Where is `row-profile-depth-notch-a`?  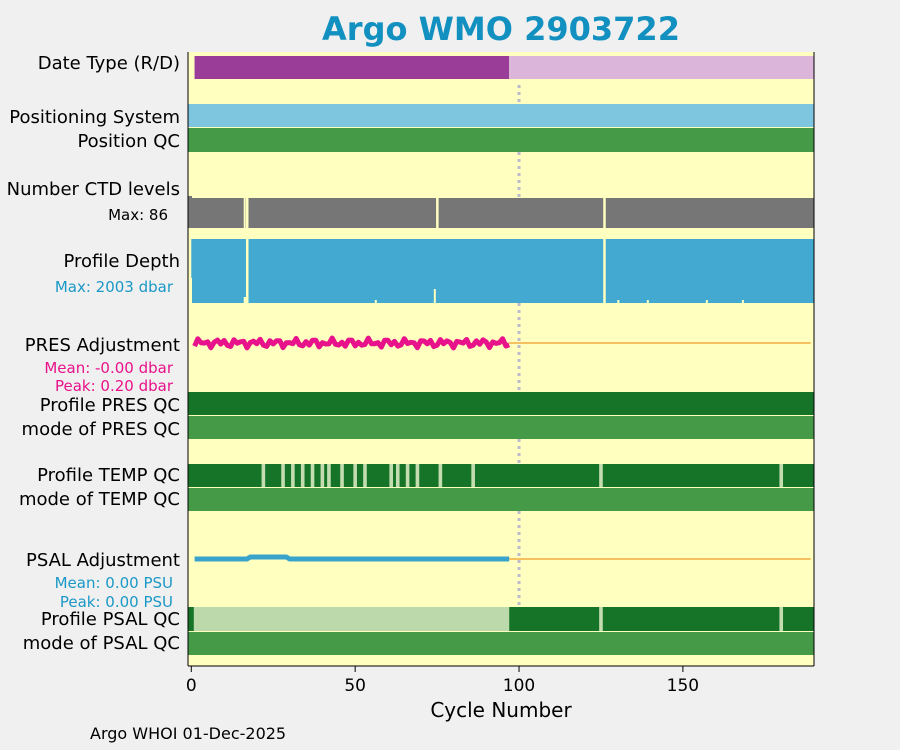 row-profile-depth-notch-a is located at coordinates (245, 300).